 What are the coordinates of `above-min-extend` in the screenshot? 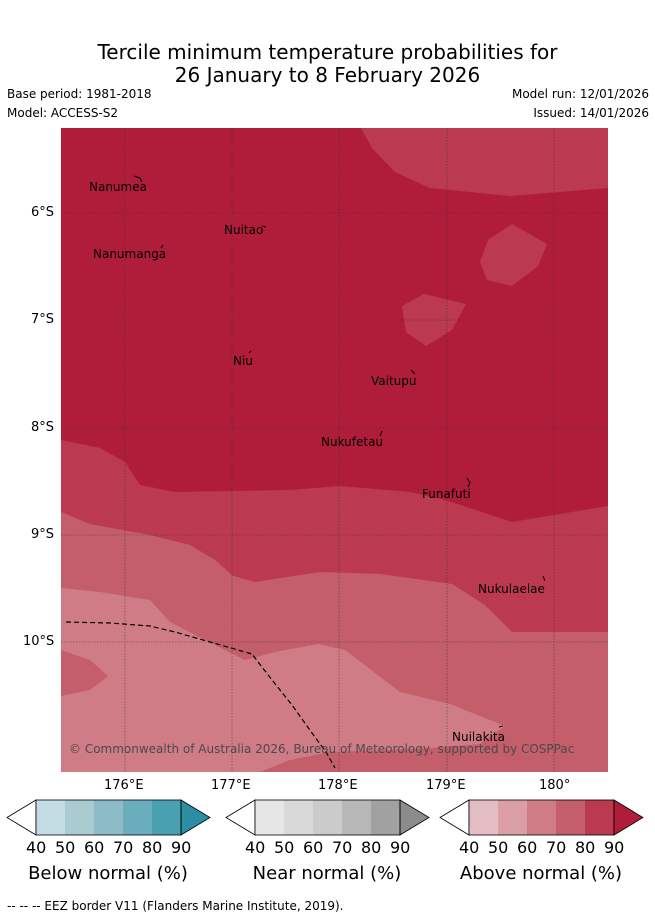 It's located at (454, 817).